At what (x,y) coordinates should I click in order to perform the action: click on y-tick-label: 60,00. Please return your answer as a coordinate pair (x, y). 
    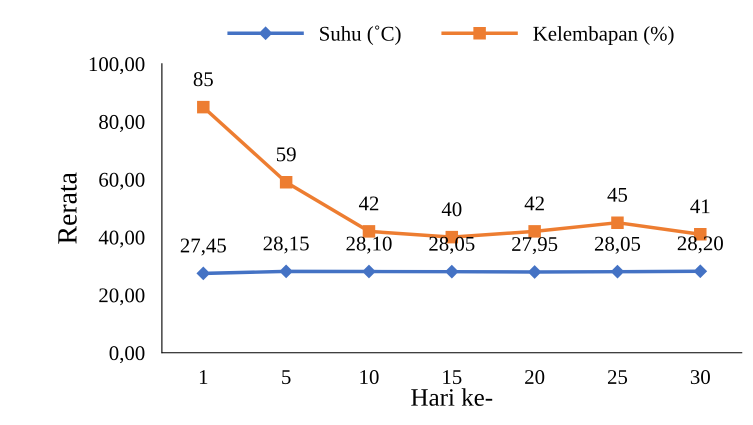
    Looking at the image, I should click on (121, 181).